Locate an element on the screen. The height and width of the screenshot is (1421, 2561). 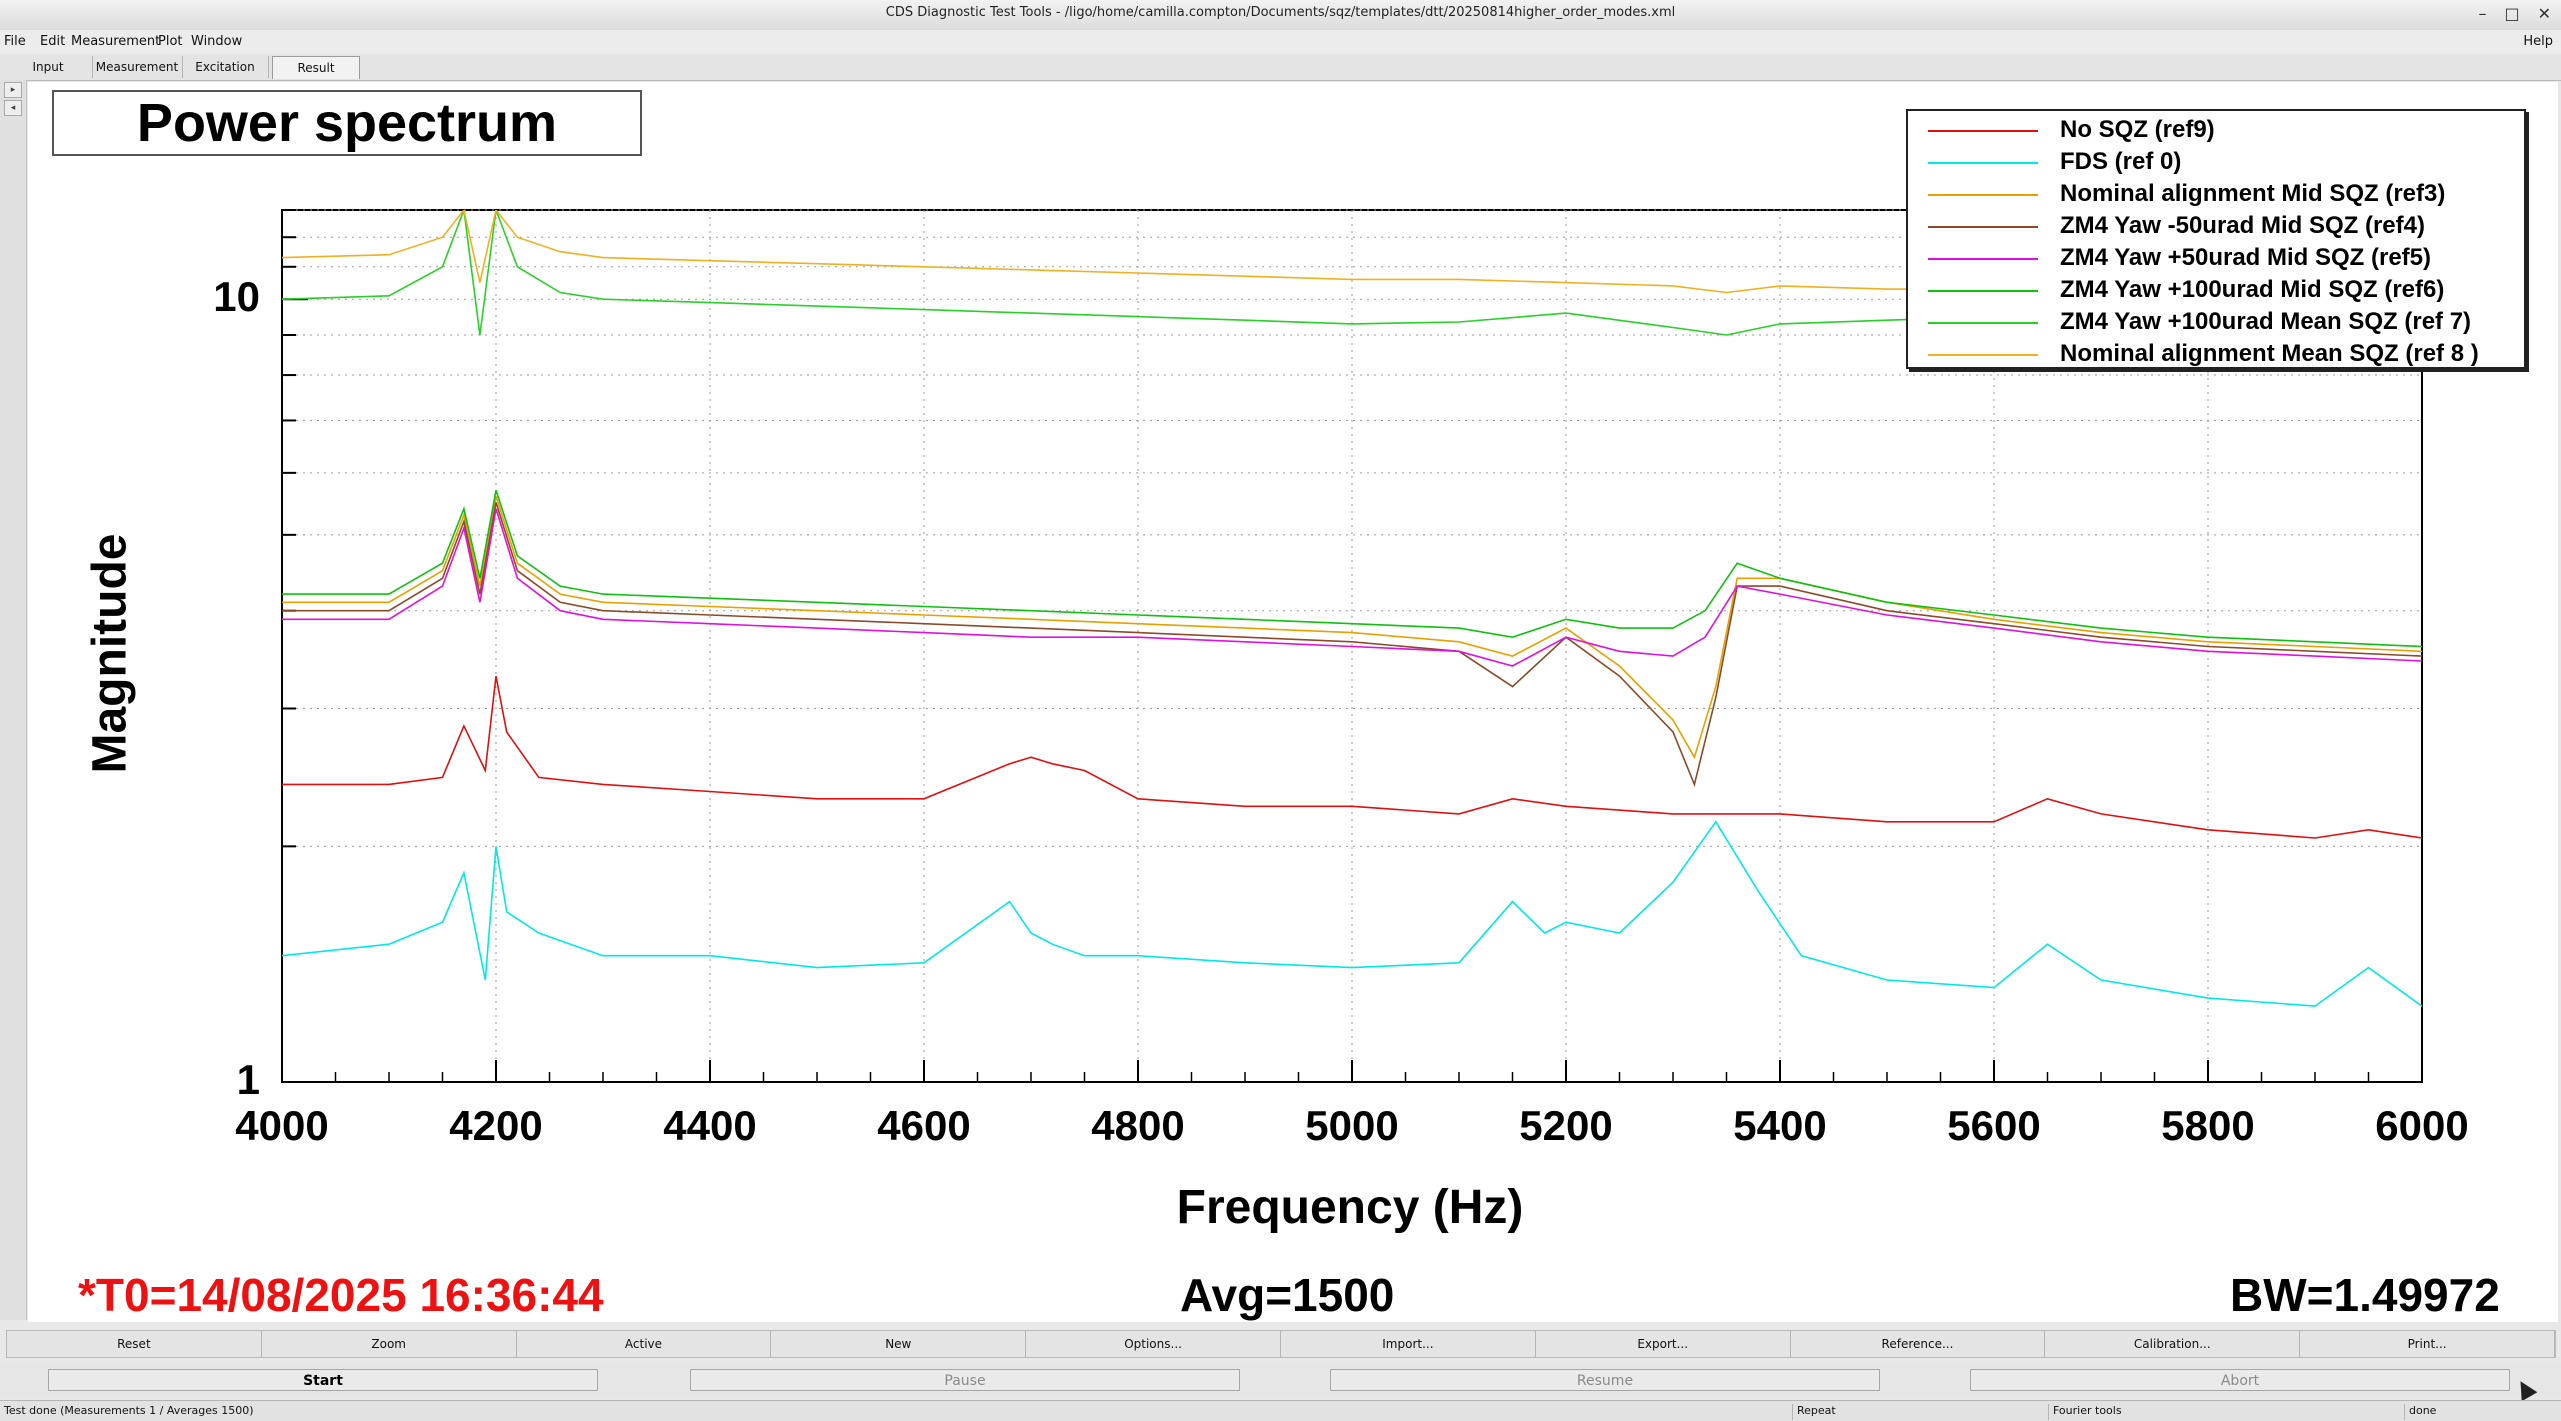
status-tools: Fourier tools is located at coordinates (2085, 1412).